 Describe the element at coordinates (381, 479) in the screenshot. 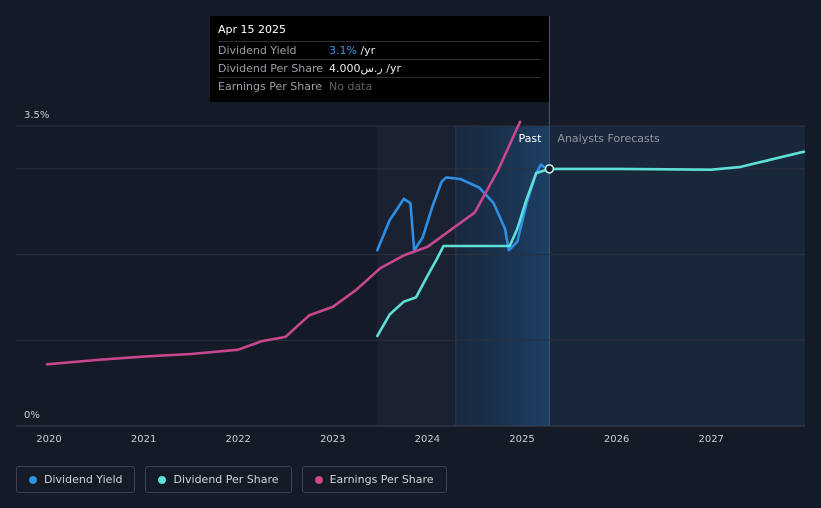

I see `legend-label: Earnings Per Share` at that location.